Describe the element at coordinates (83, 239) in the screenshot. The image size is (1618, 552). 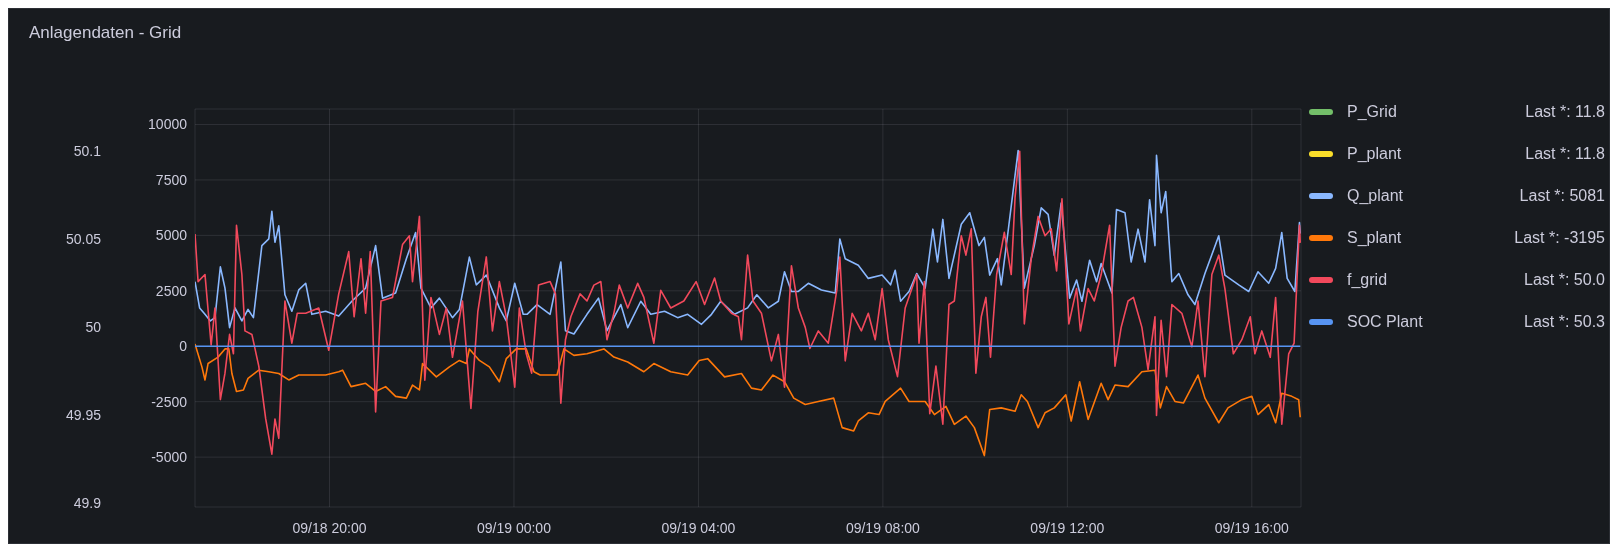
I see `y2-tick-label: 50.05` at that location.